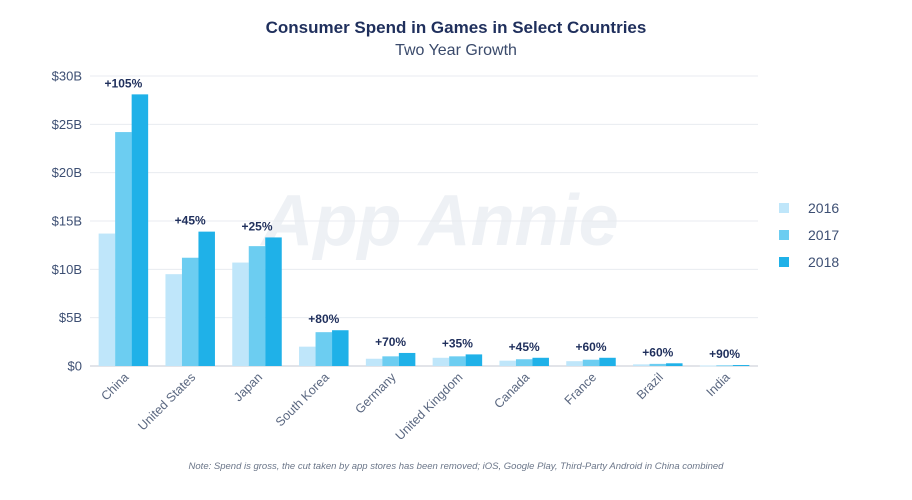 This screenshot has width=912, height=500. I want to click on x-category-label: South Korea, so click(302, 399).